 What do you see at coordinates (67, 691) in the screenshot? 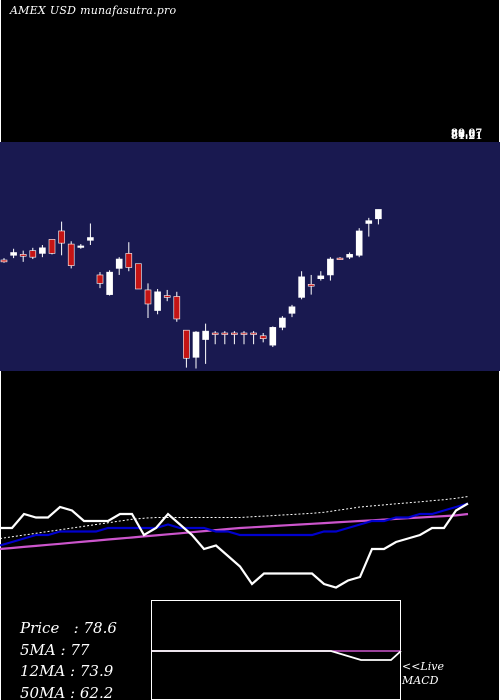
I see `stat-row-50ma: 50MA : 62.2` at bounding box center [67, 691].